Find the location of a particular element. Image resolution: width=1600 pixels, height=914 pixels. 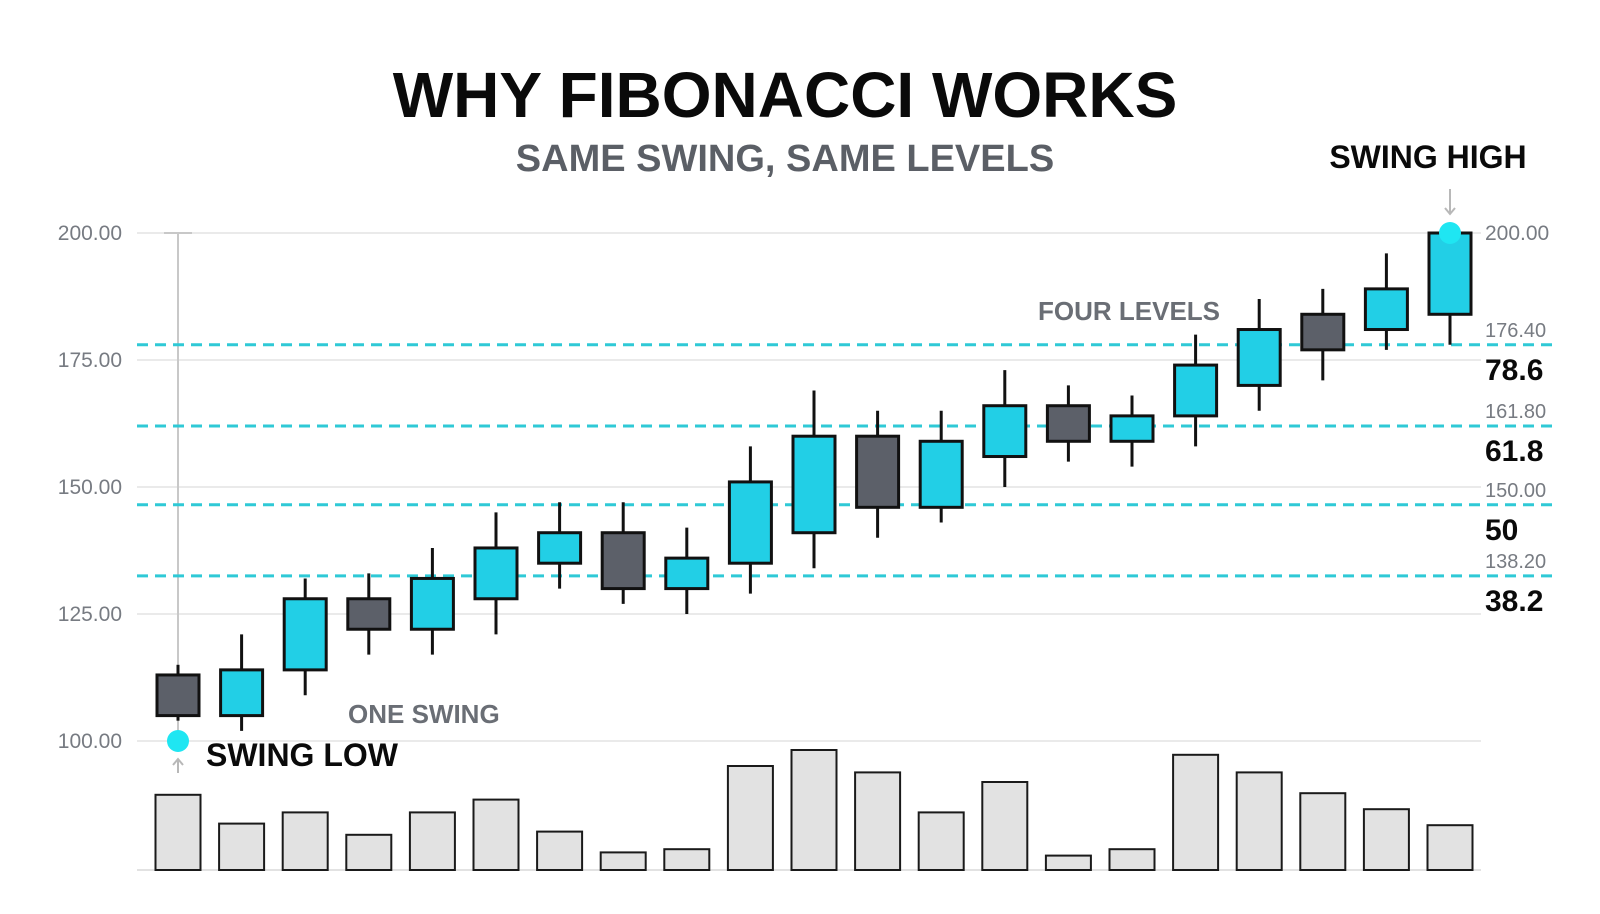

four-levels-label: FOUR LEVELS is located at coordinates (1129, 311).